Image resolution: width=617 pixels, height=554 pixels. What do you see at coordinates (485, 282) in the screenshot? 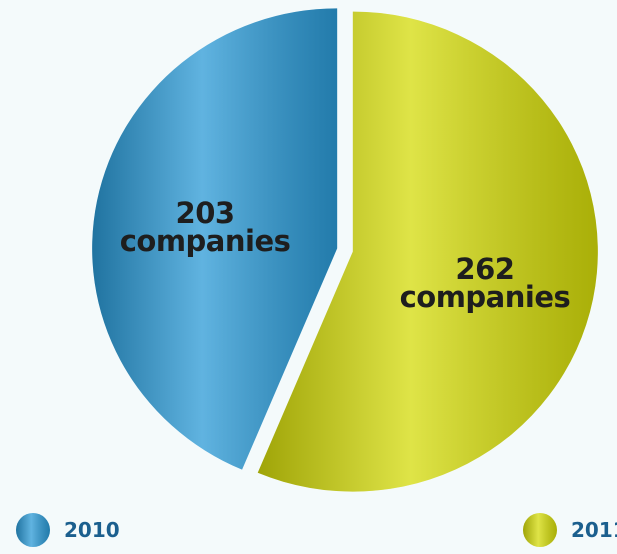
I see `value-label: 262 companies` at bounding box center [485, 282].